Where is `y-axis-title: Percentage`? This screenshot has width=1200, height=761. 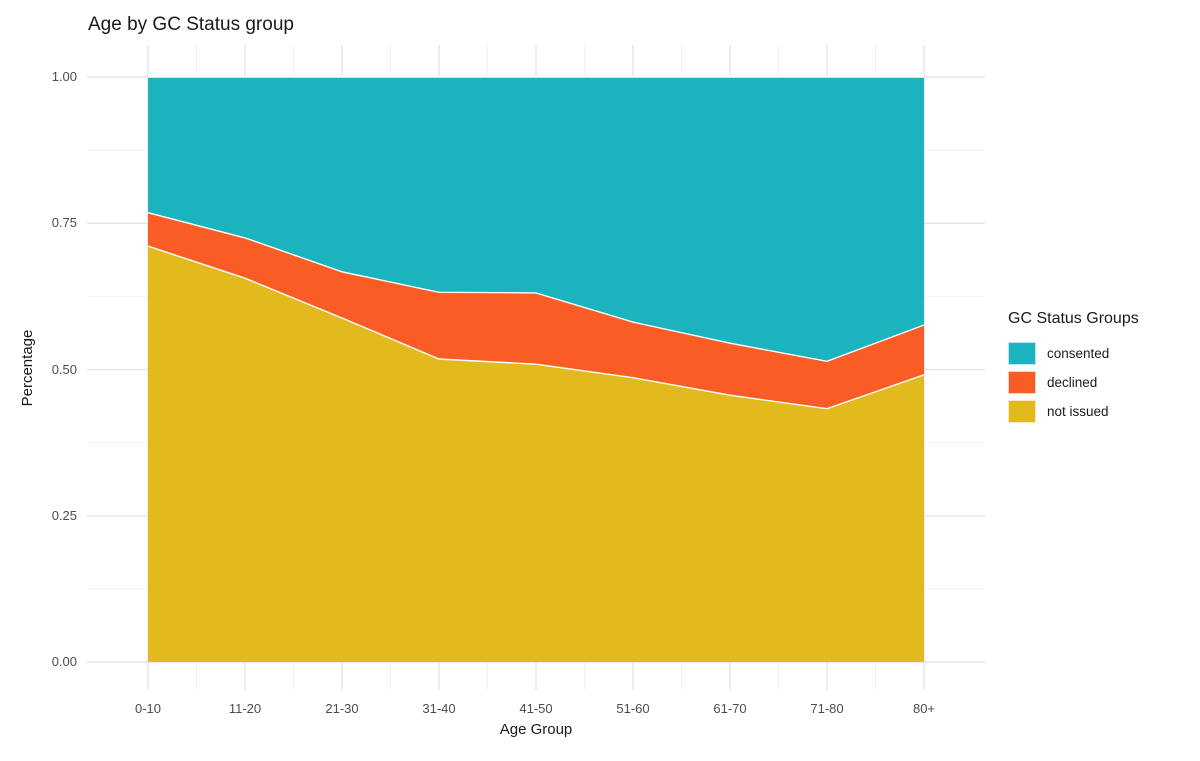 y-axis-title: Percentage is located at coordinates (27, 368).